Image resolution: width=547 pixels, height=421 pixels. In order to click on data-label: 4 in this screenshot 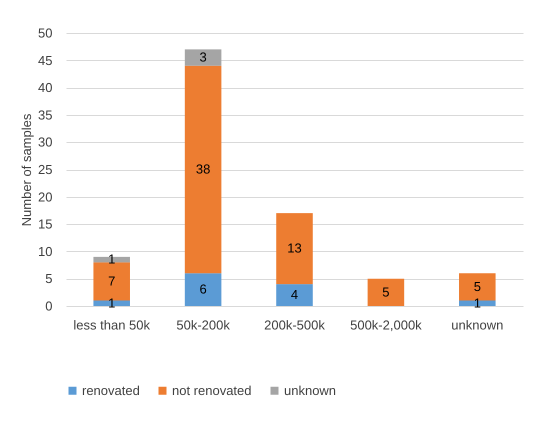, I will do `click(294, 294)`.